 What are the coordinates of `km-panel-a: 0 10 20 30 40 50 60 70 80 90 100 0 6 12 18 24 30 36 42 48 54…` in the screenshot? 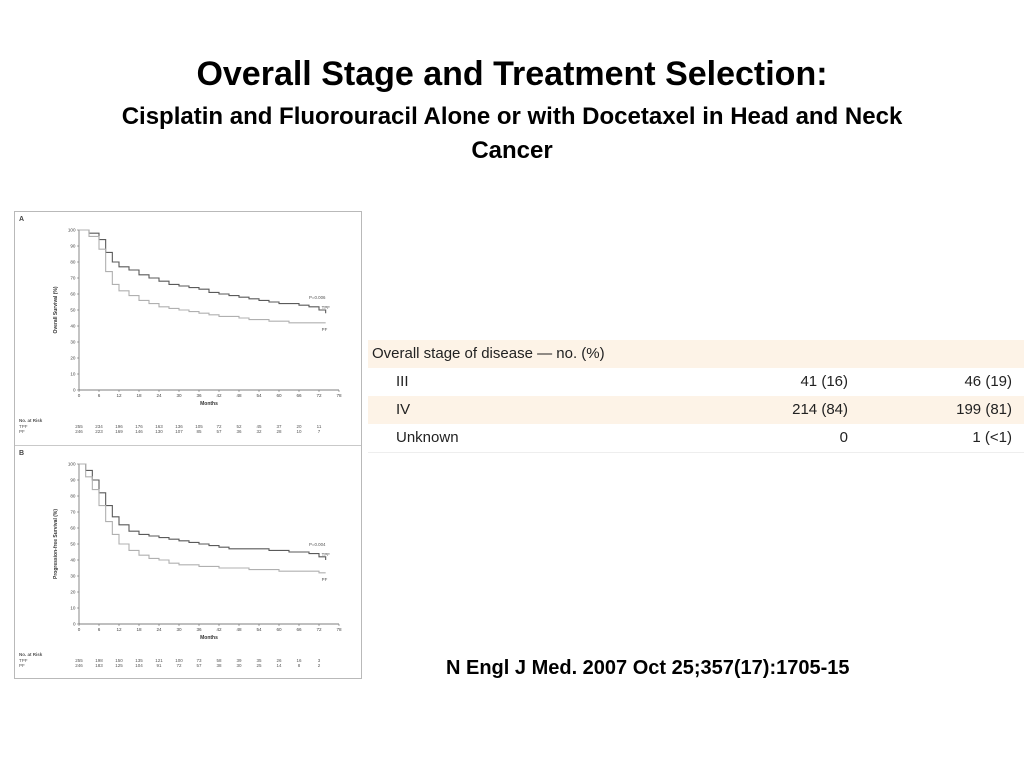 It's located at (188, 327).